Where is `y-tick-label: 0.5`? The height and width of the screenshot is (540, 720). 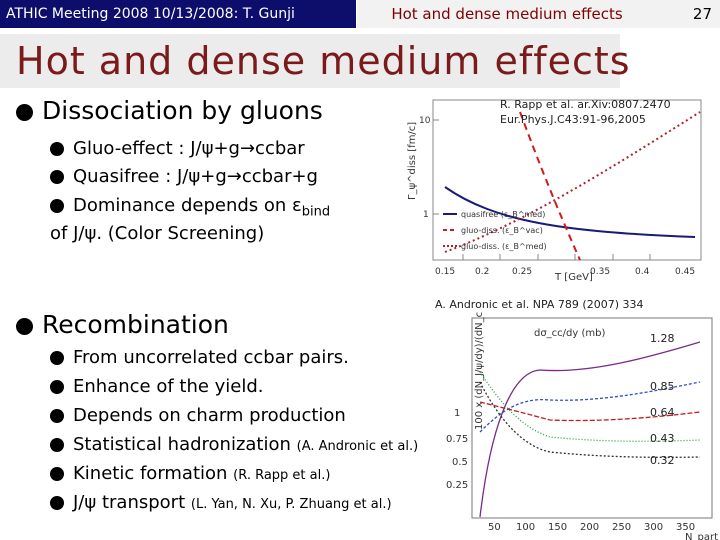 y-tick-label: 0.5 is located at coordinates (460, 462).